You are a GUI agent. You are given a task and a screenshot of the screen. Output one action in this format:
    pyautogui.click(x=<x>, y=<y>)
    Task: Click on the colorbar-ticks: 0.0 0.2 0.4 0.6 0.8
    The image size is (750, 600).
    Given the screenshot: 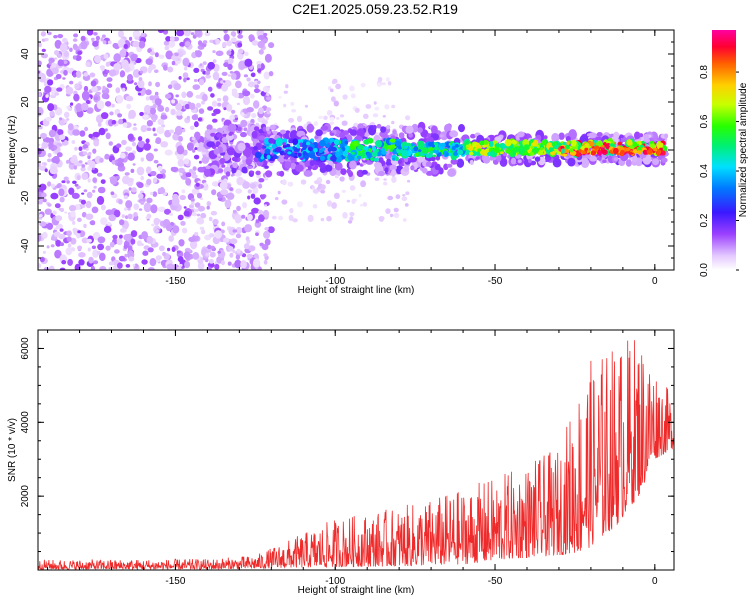 What is the action you would take?
    pyautogui.click(x=719, y=171)
    